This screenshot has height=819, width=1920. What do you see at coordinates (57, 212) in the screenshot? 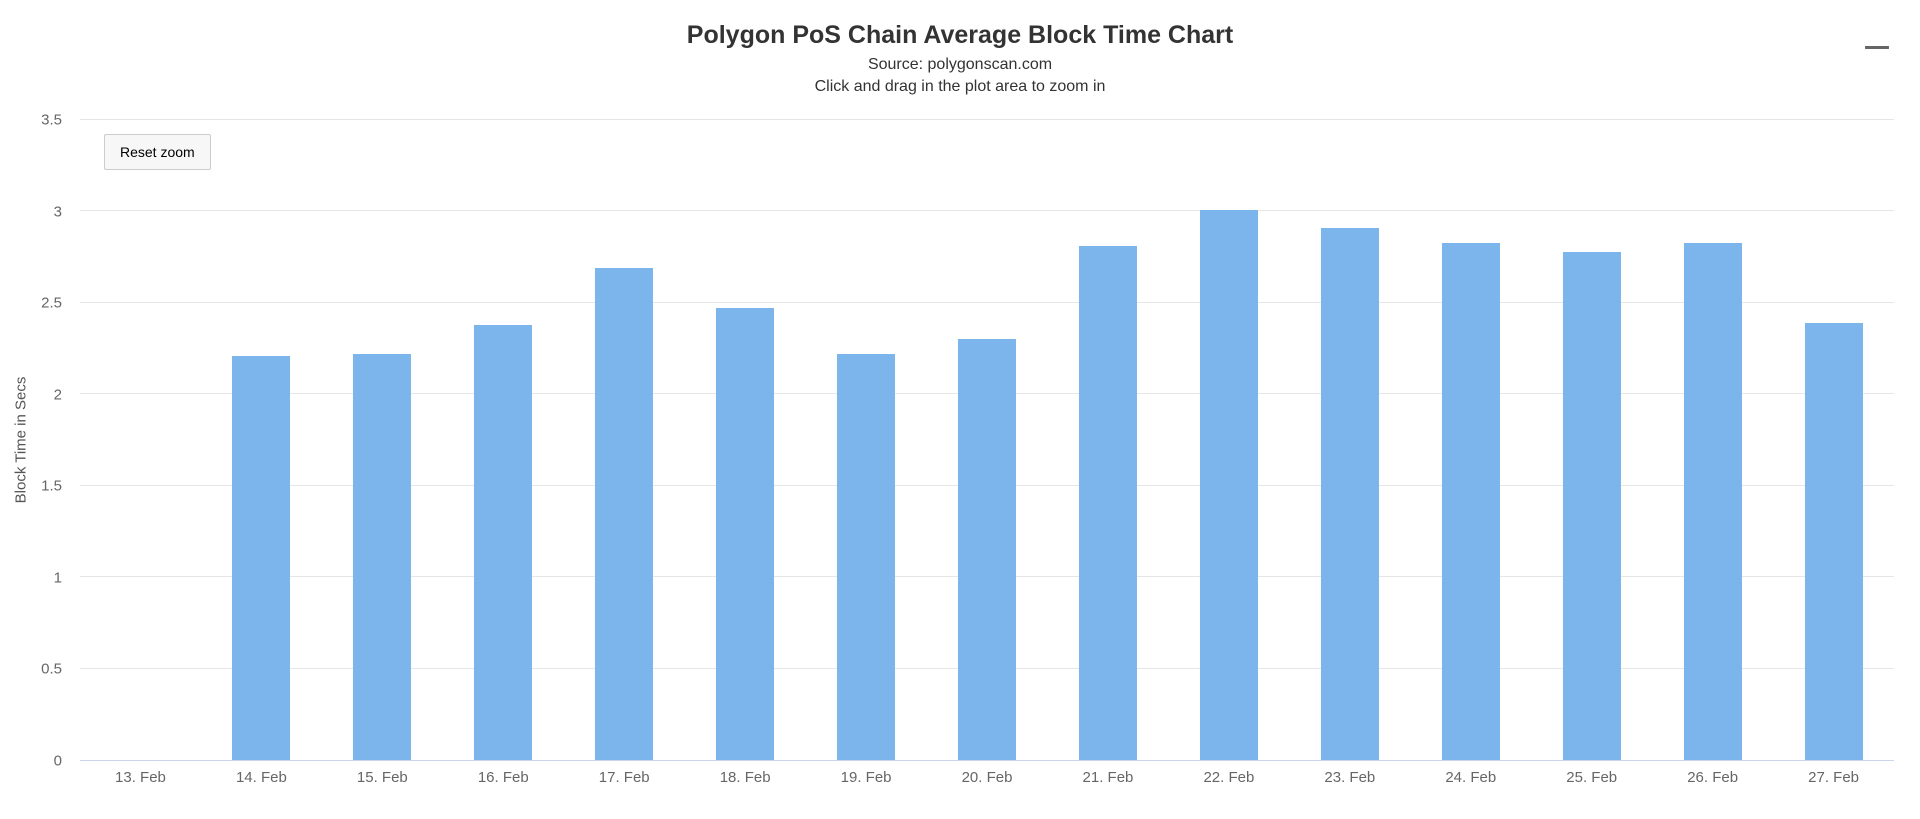
I see `y-tick-label: 3` at bounding box center [57, 212].